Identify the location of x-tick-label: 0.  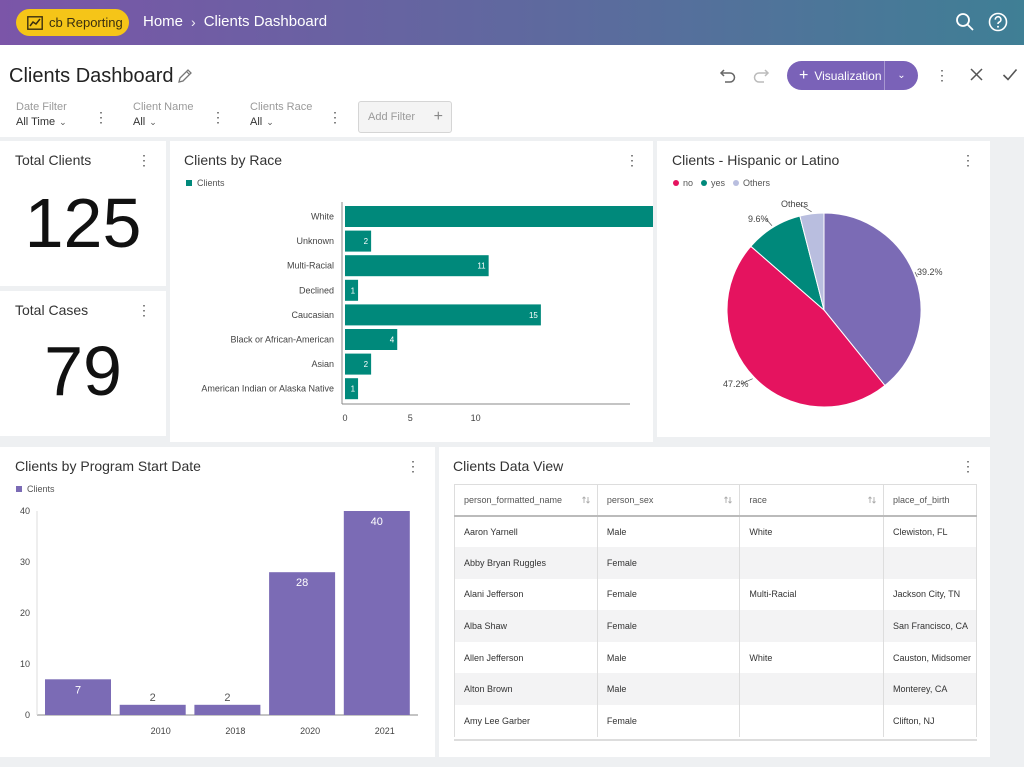
(344, 418).